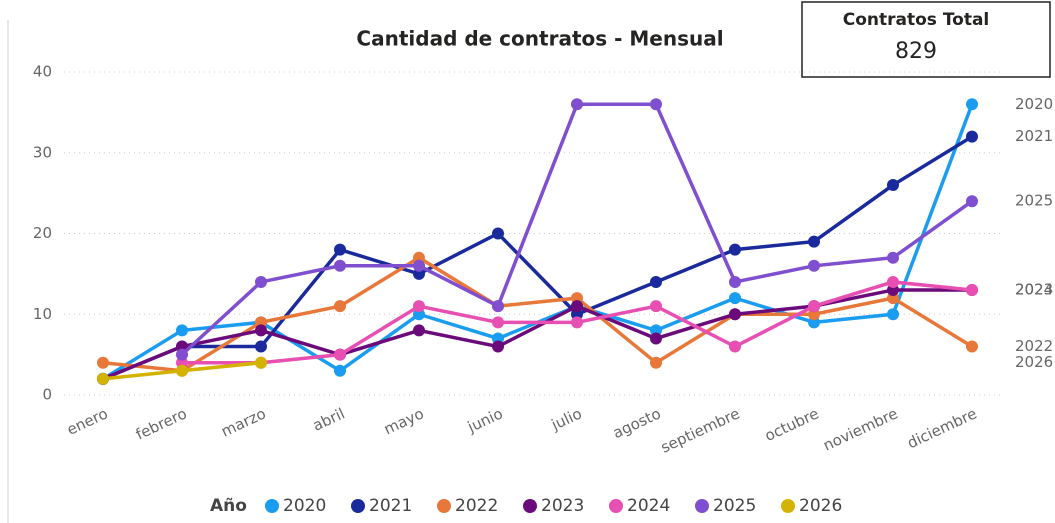 Image resolution: width=1055 pixels, height=523 pixels. Describe the element at coordinates (1034, 346) in the screenshot. I see `end-label: 2022` at that location.